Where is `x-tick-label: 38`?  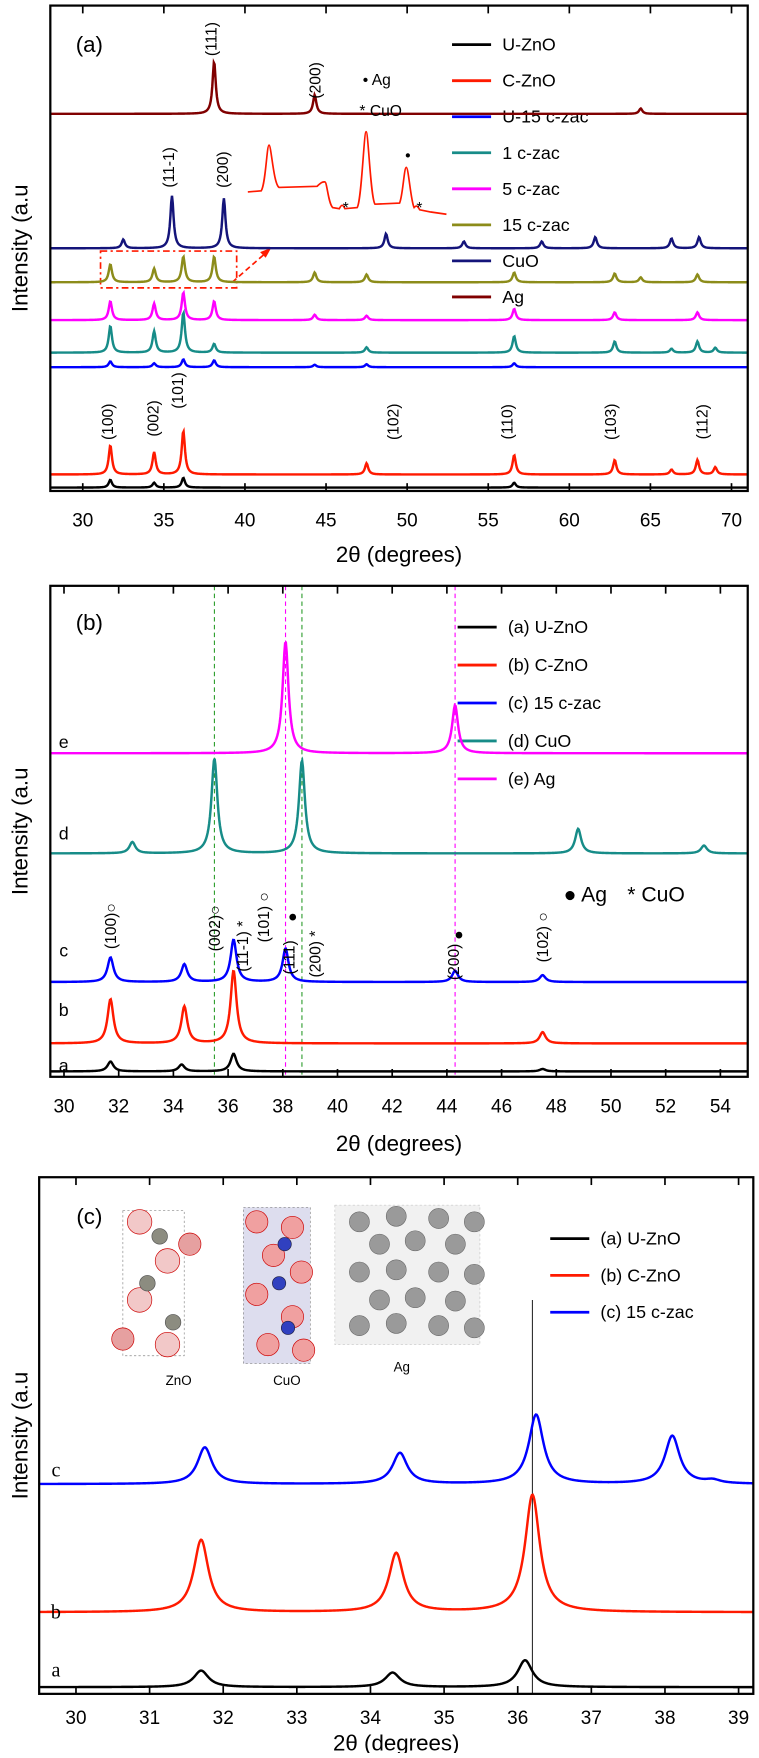 x-tick-label: 38 is located at coordinates (282, 1106).